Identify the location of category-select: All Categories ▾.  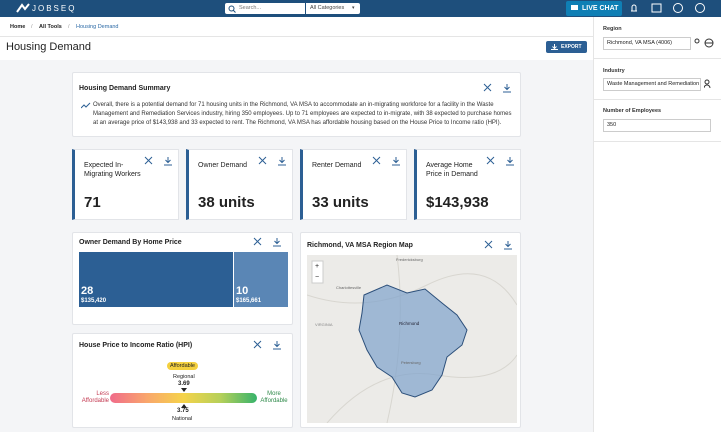
(333, 8).